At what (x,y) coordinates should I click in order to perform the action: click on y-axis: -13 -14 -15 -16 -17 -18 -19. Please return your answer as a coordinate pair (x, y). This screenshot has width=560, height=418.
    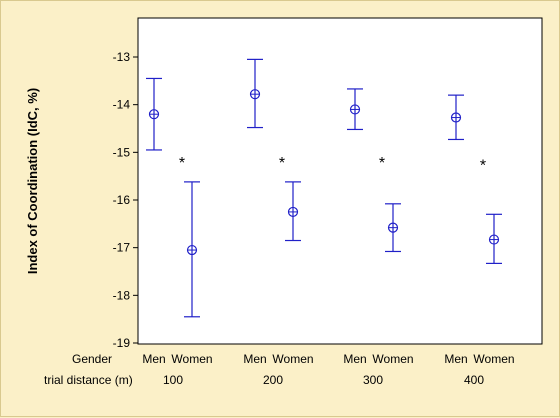
    Looking at the image, I should click on (125, 200).